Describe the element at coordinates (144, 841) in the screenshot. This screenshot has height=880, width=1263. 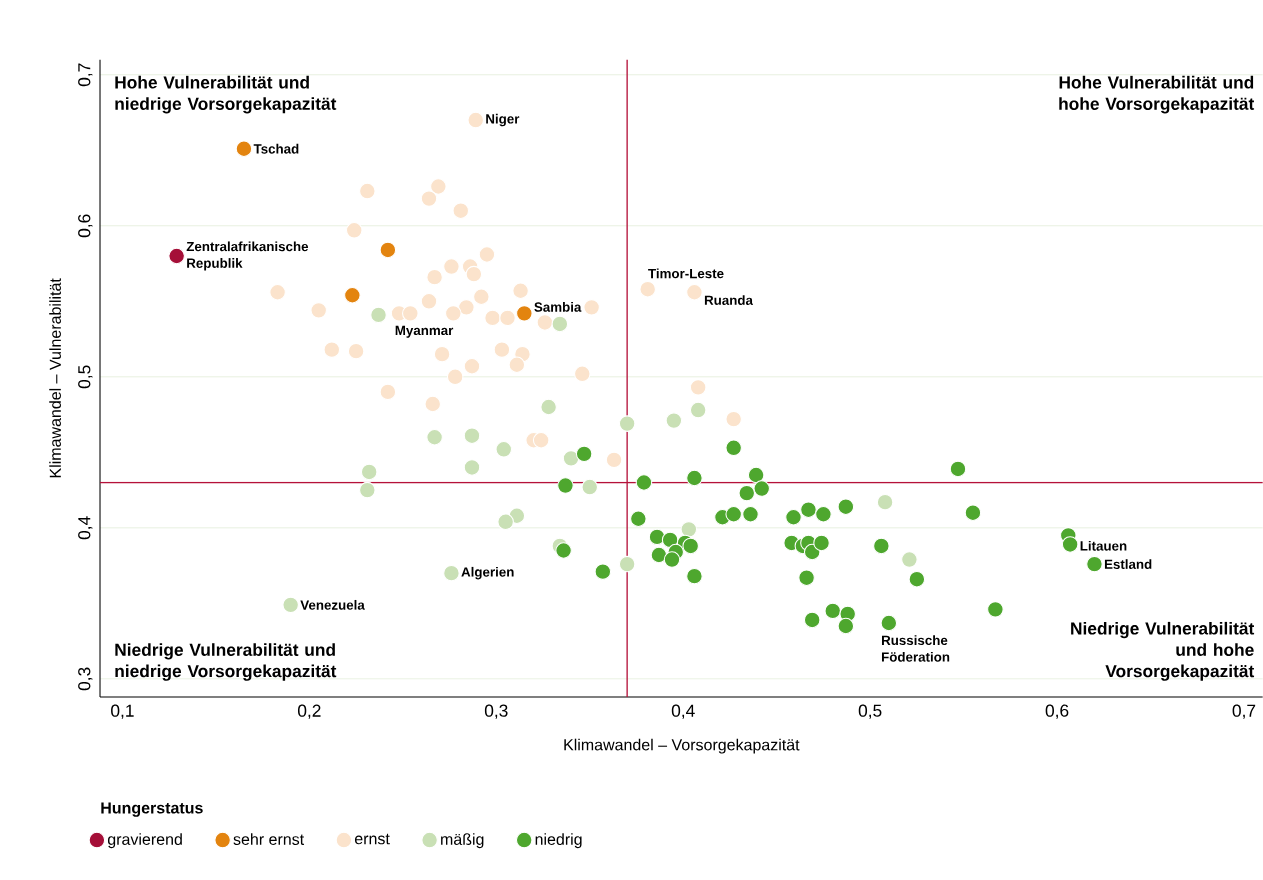
I see `legend-label: gravierend` at that location.